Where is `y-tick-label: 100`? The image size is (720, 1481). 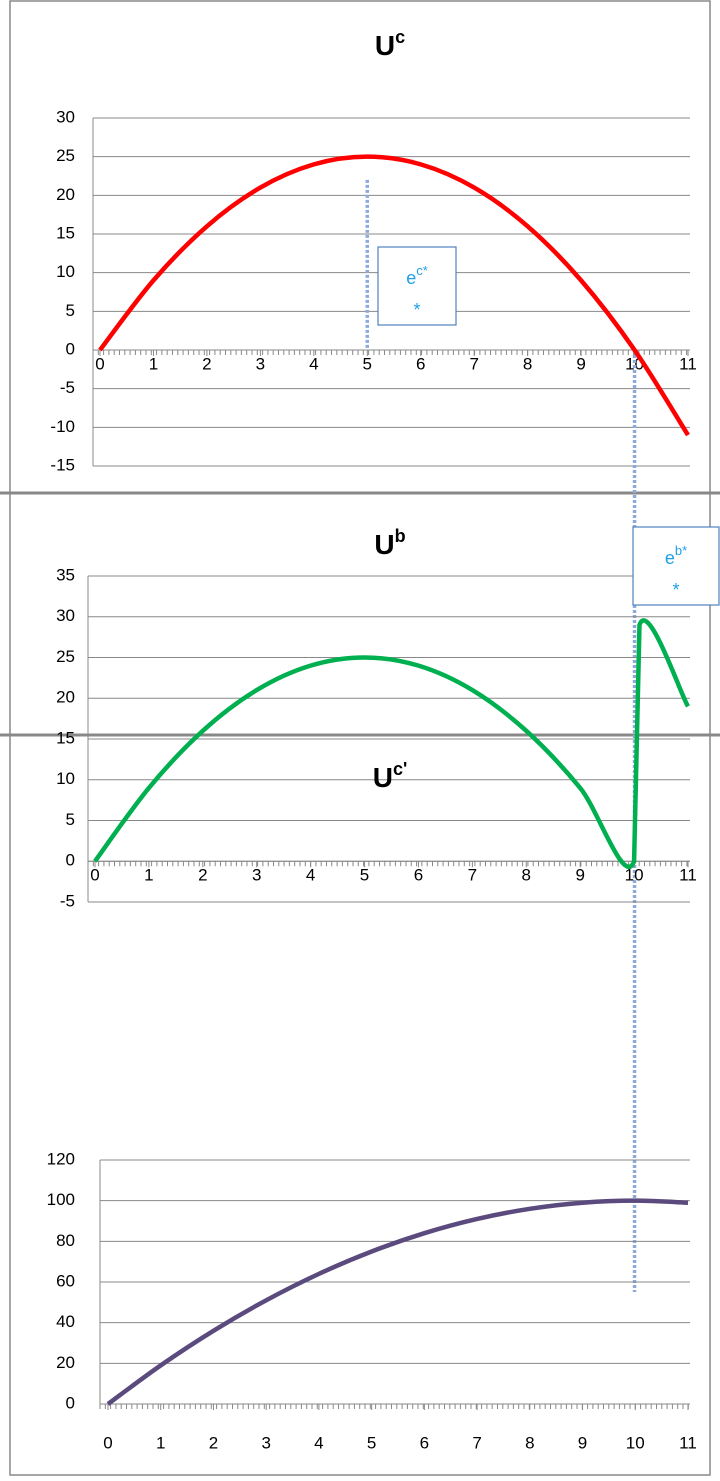 y-tick-label: 100 is located at coordinates (61, 1199).